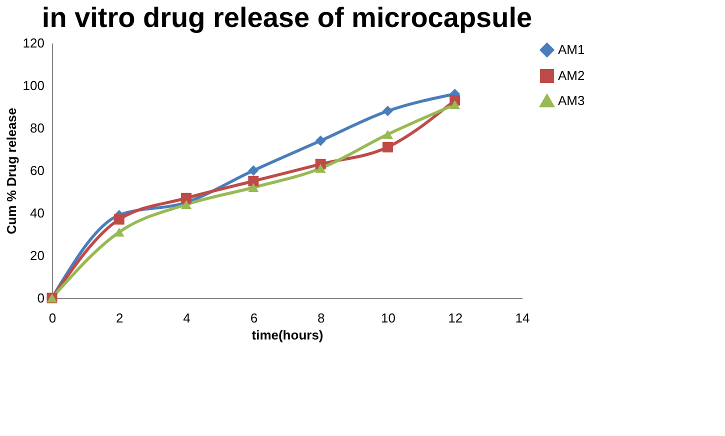  What do you see at coordinates (186, 318) in the screenshot?
I see `x-tick-label: 4` at bounding box center [186, 318].